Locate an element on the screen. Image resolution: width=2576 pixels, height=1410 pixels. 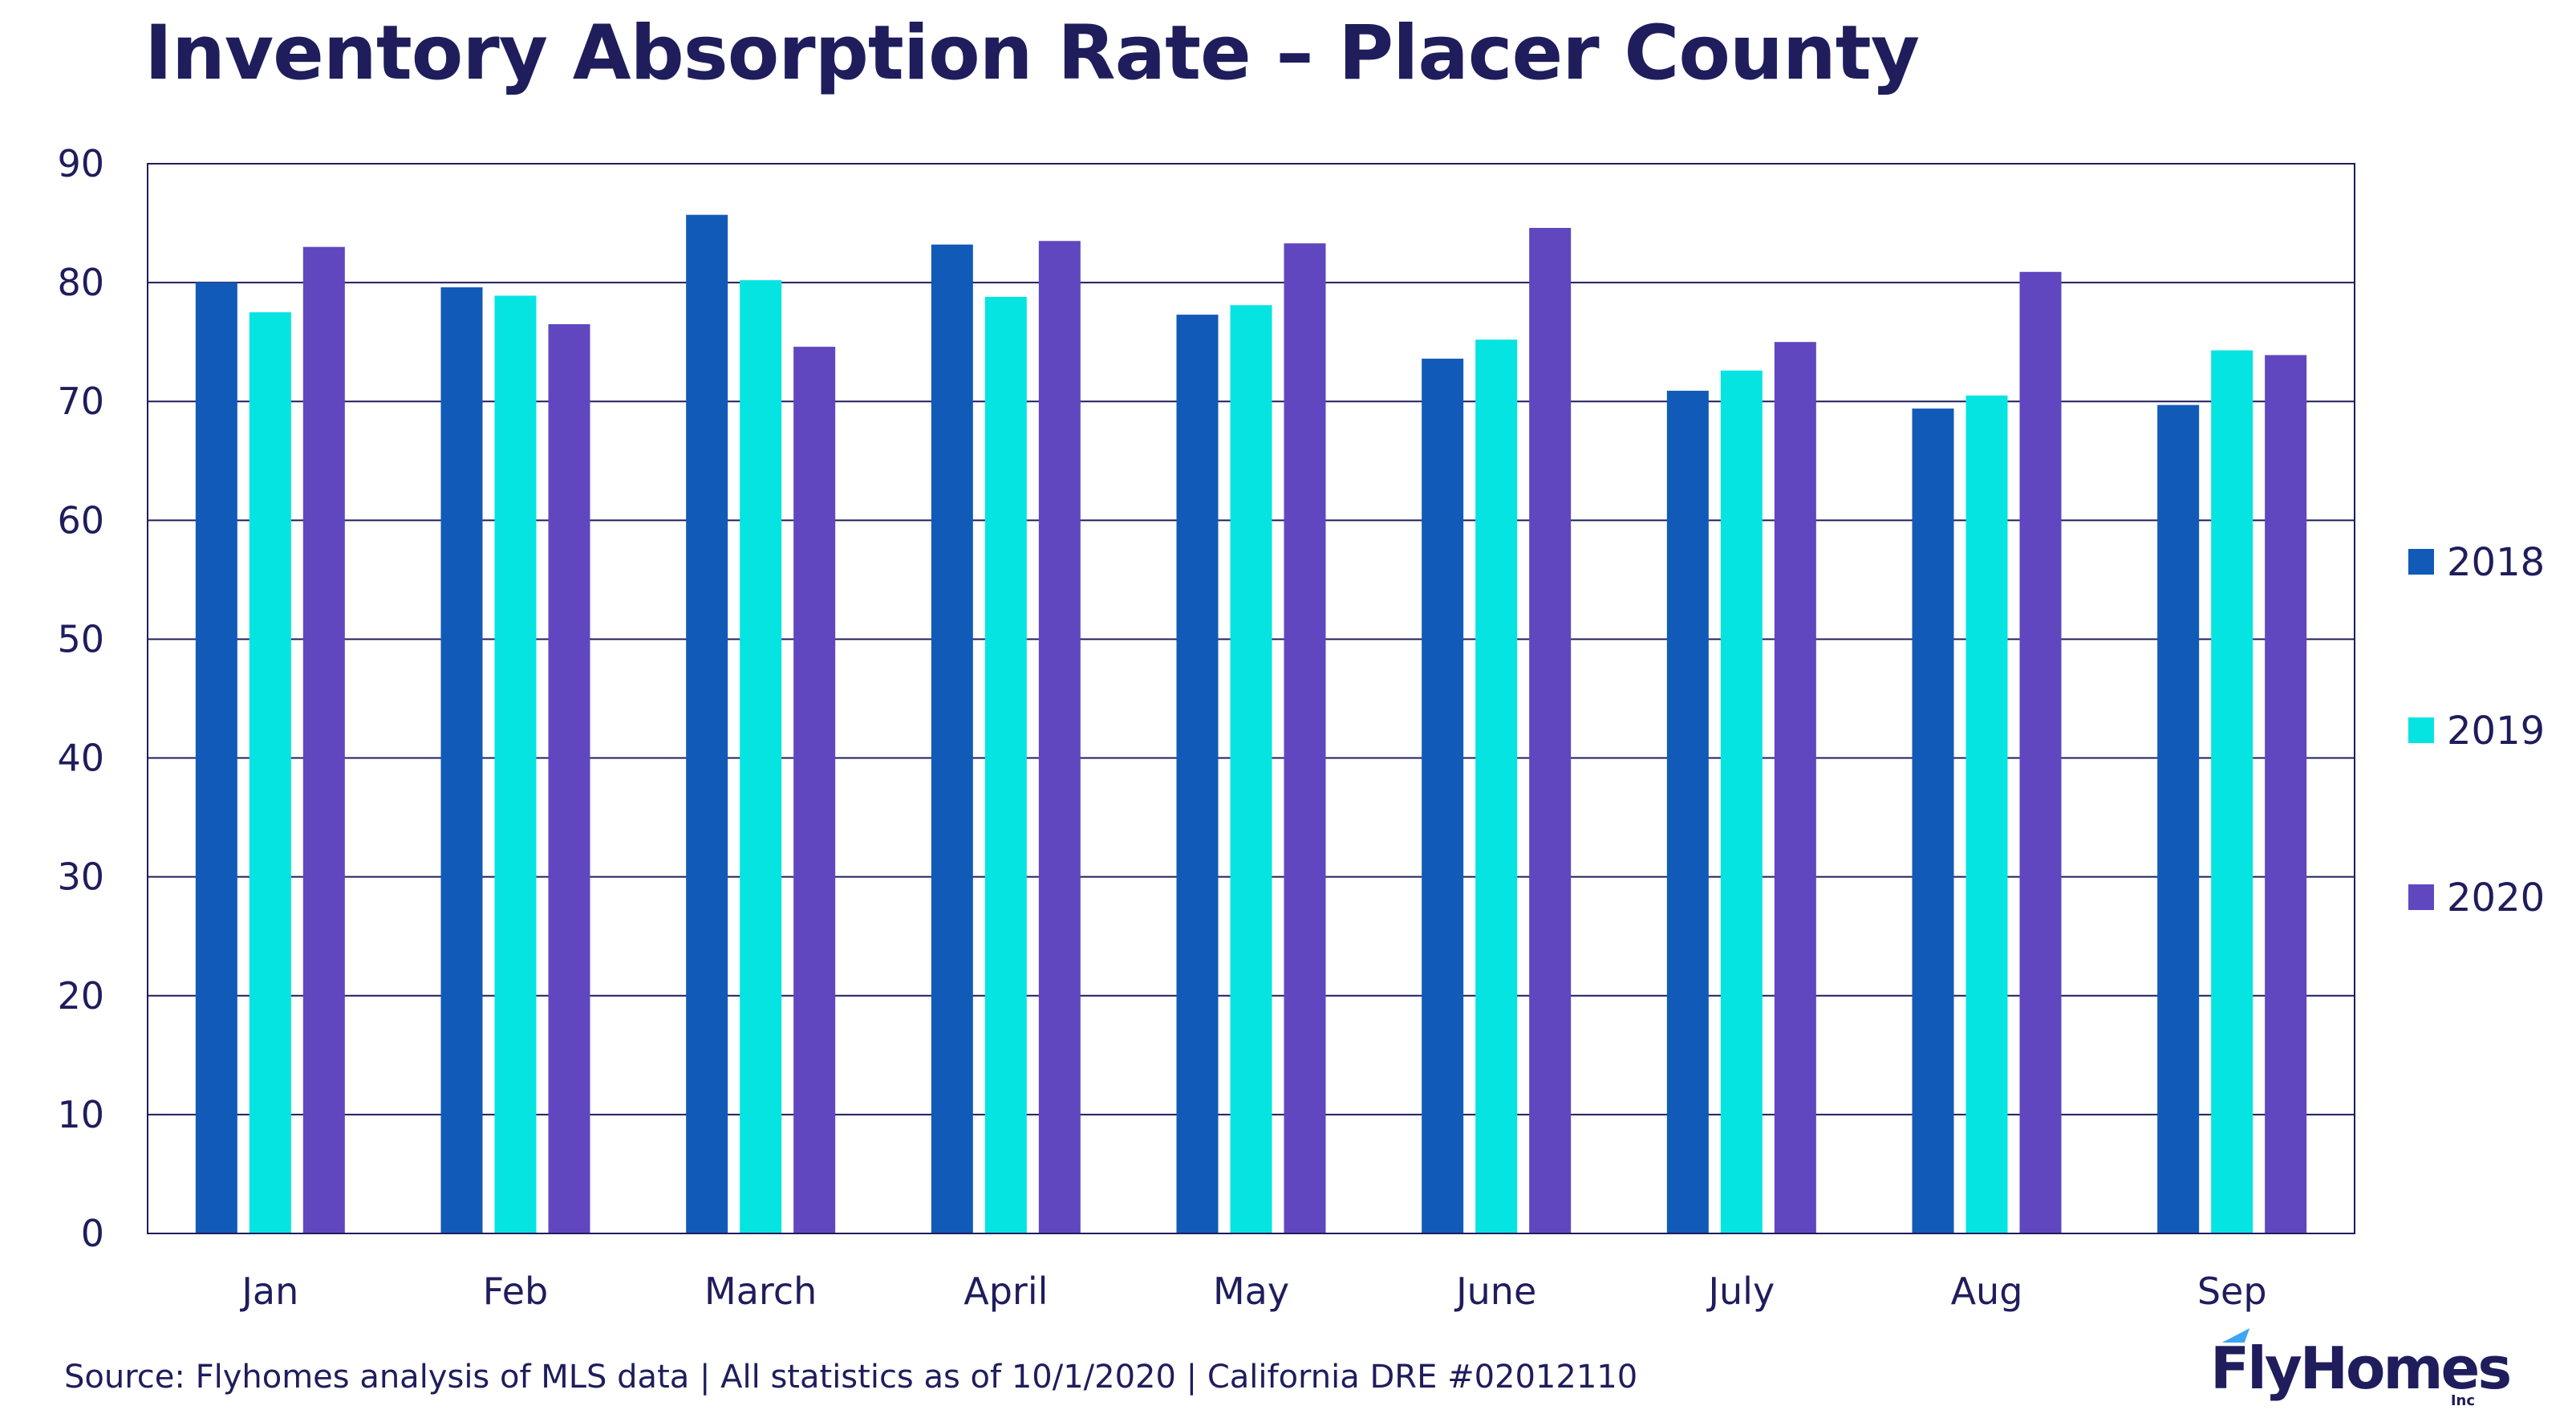
y-tick-label: 40 is located at coordinates (80, 758).